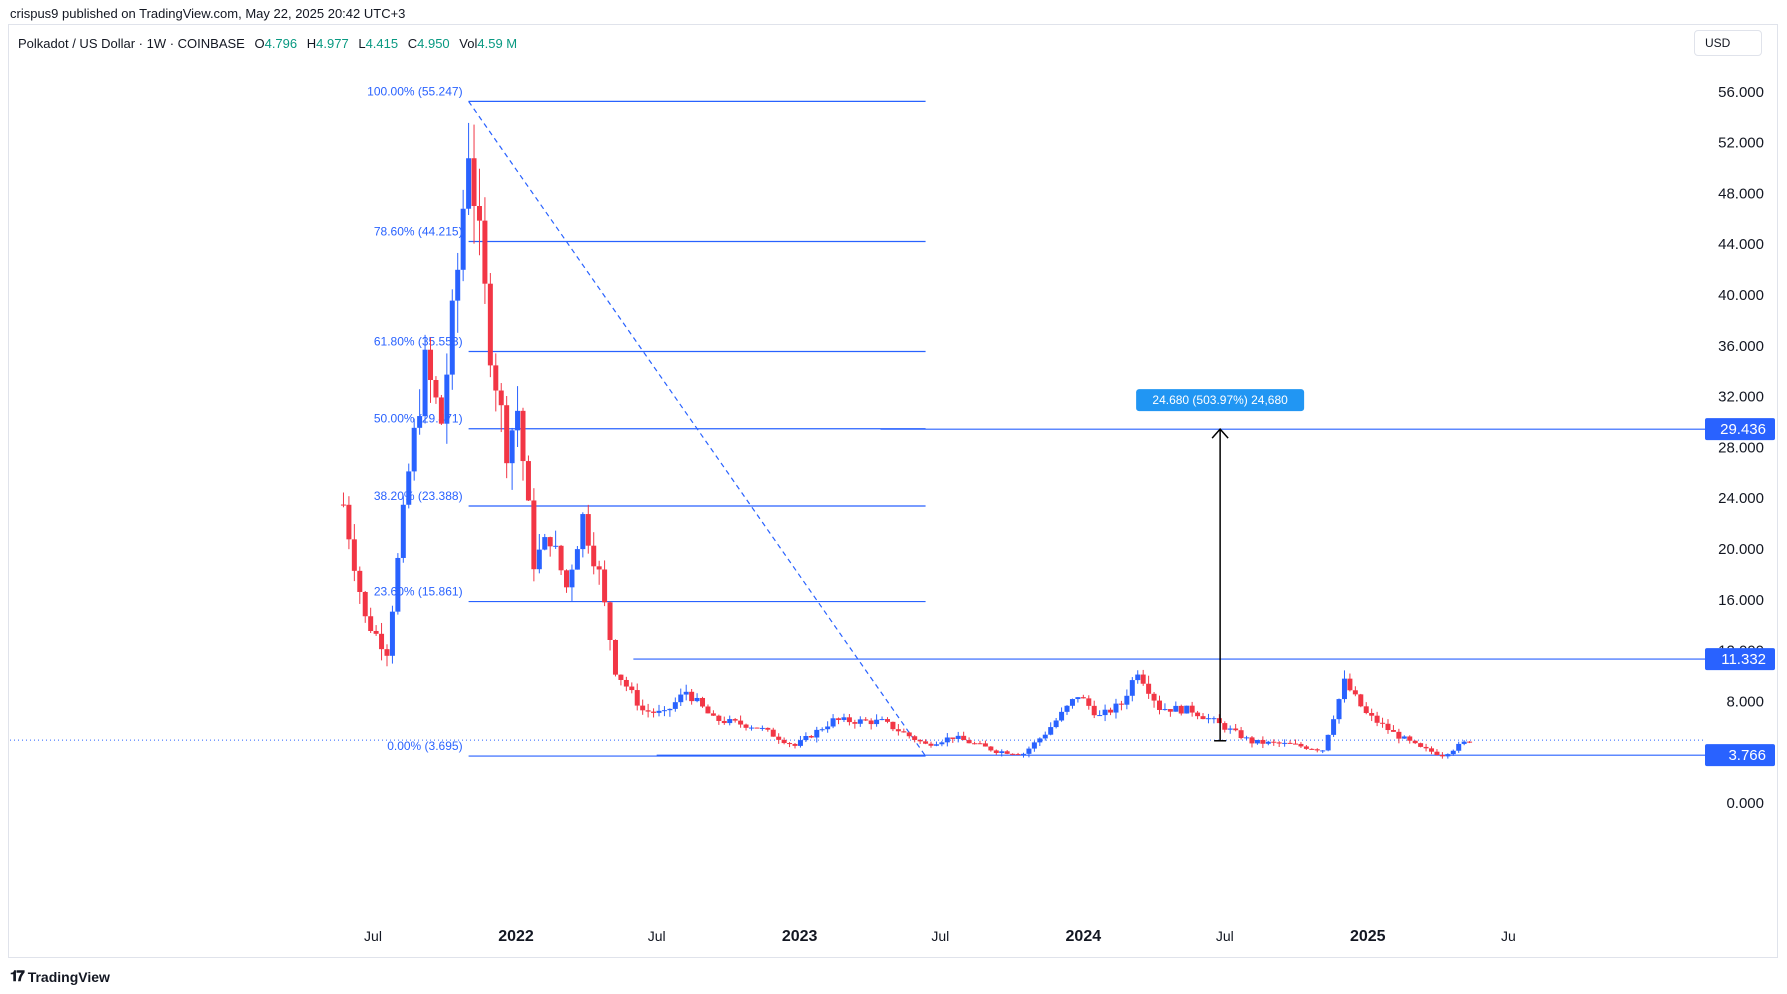  Describe the element at coordinates (1741, 549) in the screenshot. I see `price-tick-label: 20.000` at that location.